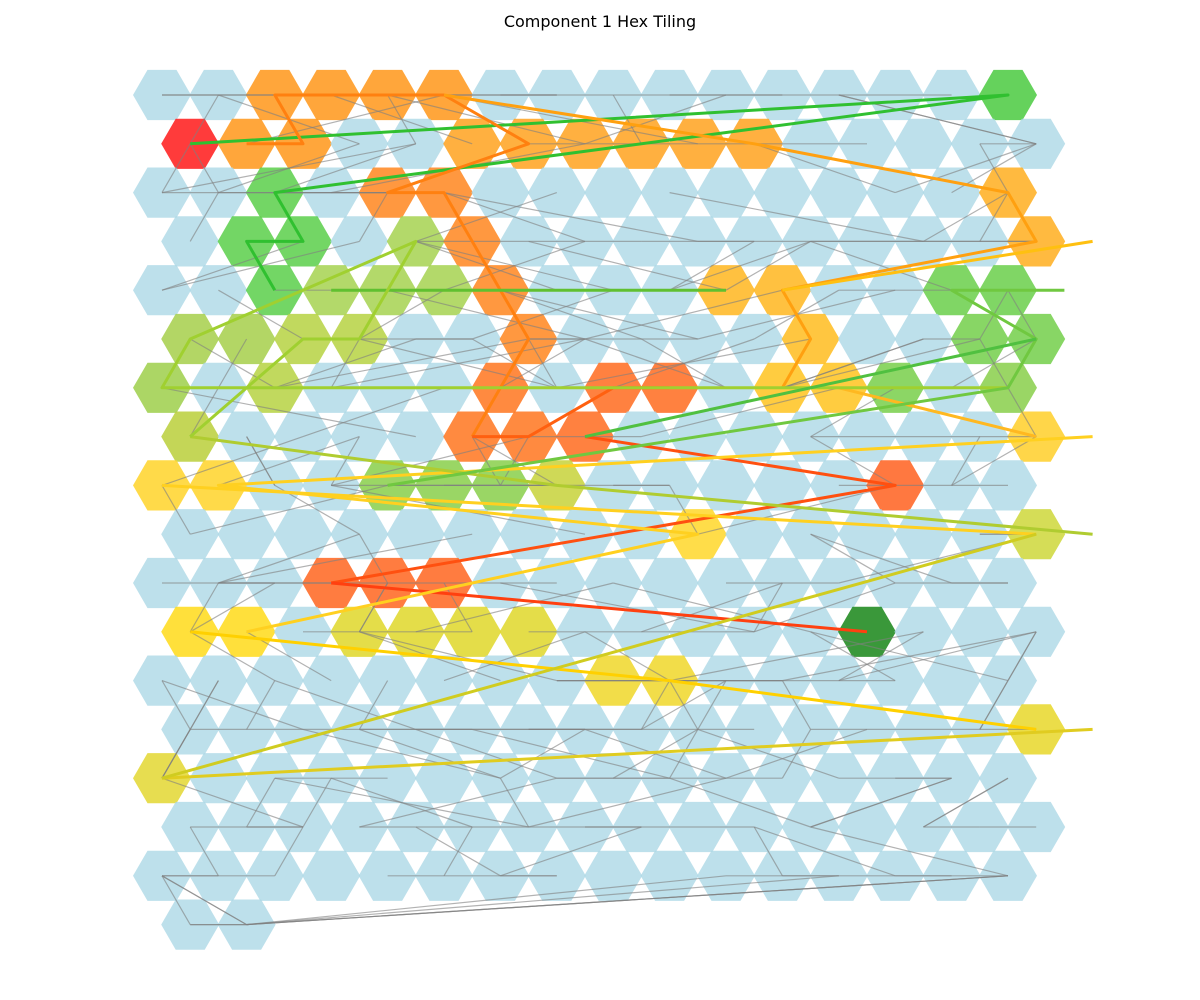  What do you see at coordinates (867, 631) in the screenshot?
I see `hex-tile-highlighted` at bounding box center [867, 631].